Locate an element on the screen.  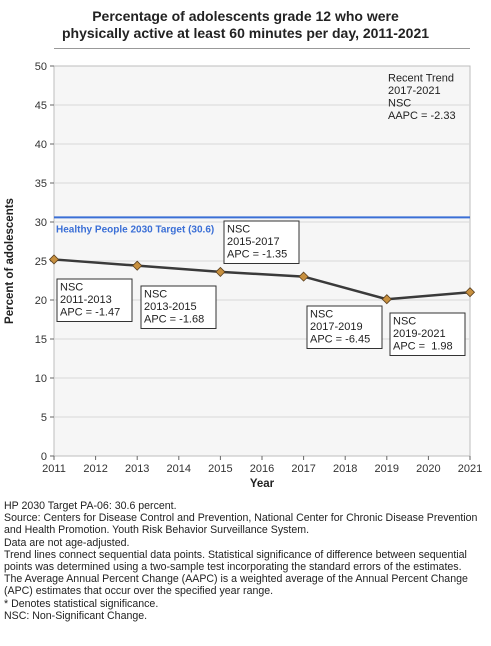
x-tick-label: 2018 is located at coordinates (345, 469).